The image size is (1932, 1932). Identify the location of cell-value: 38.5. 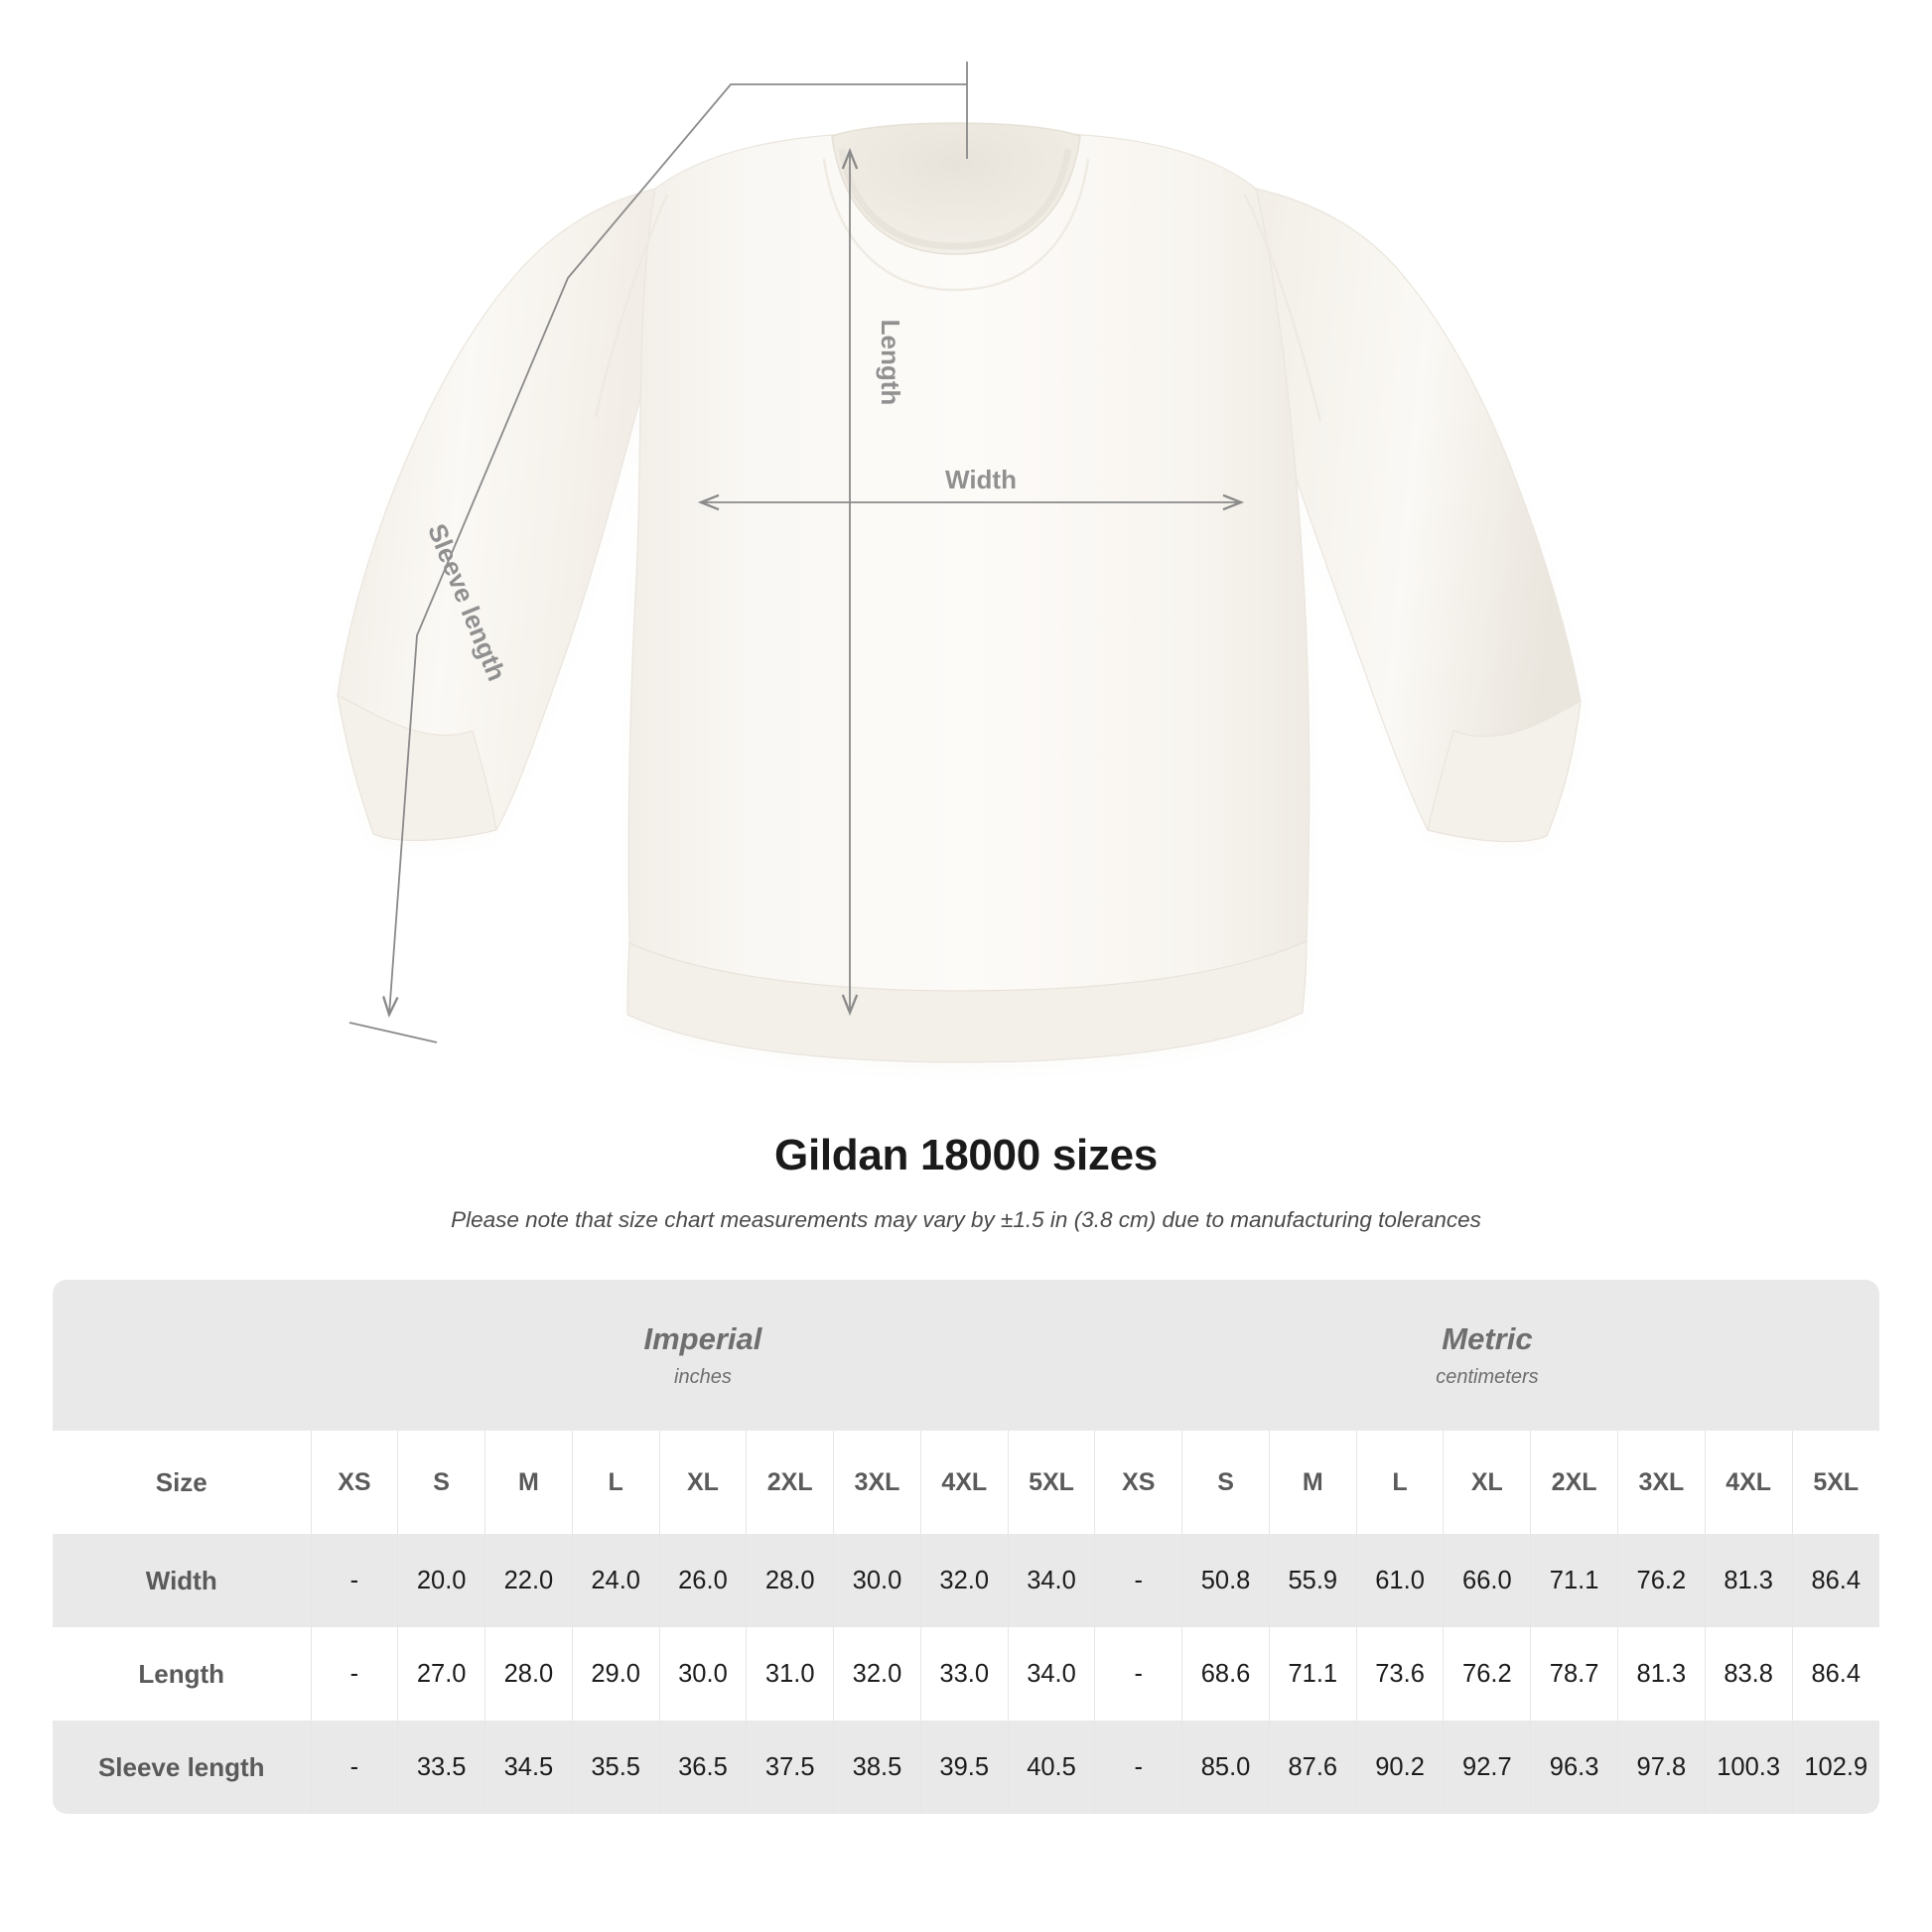
(877, 1767).